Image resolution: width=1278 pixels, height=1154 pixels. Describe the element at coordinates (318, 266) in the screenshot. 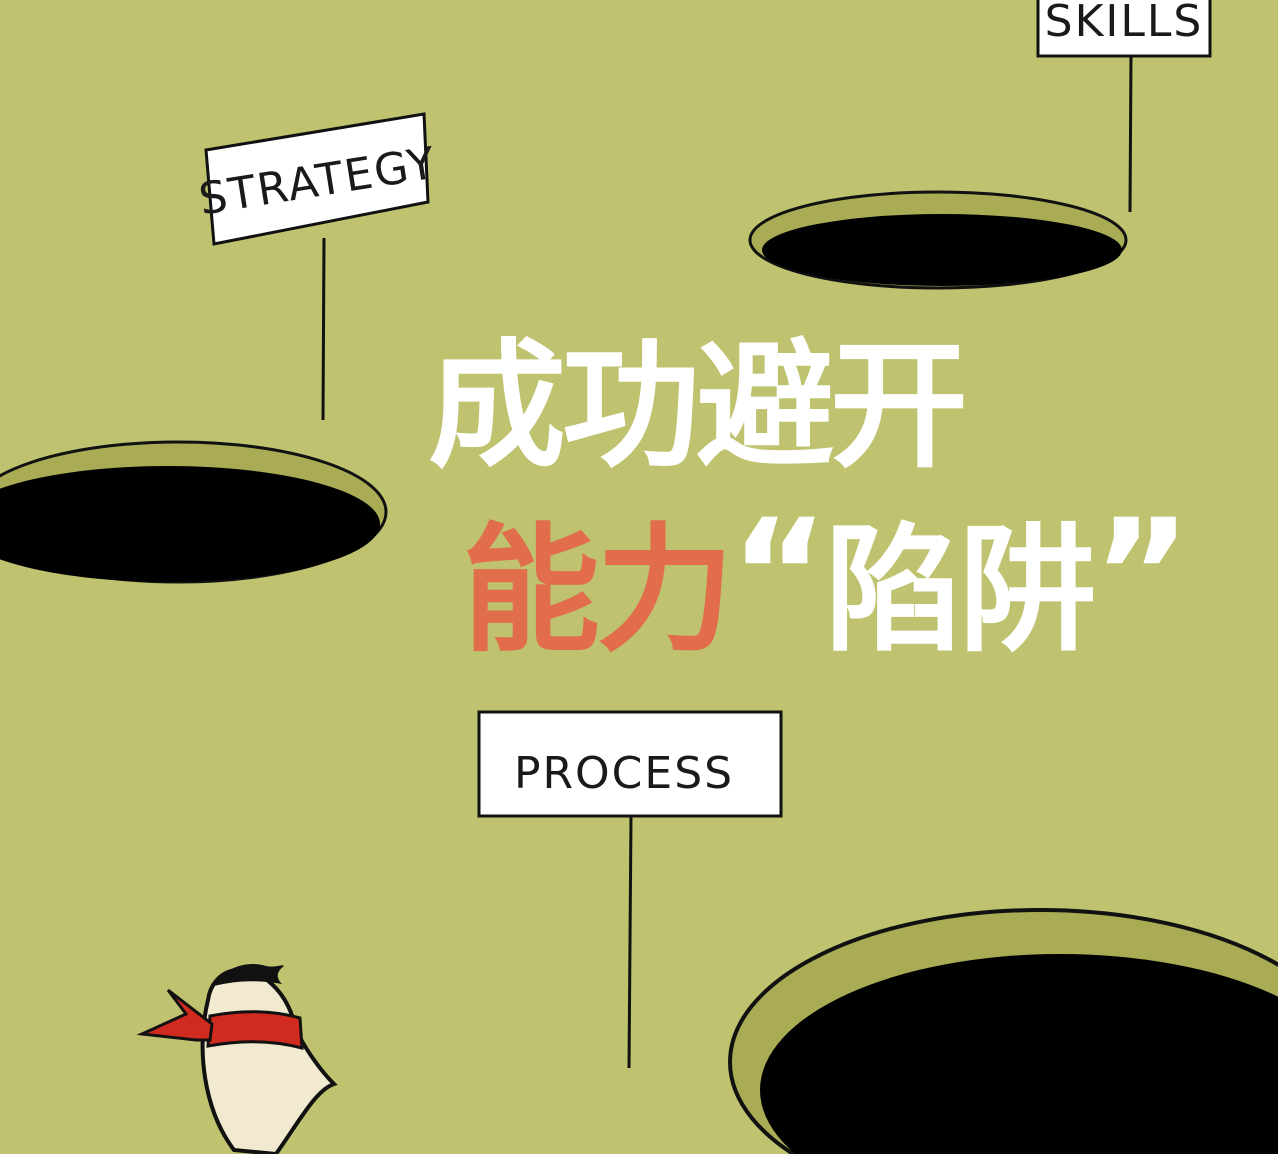

I see `strategy-sign: STRATEGY` at that location.